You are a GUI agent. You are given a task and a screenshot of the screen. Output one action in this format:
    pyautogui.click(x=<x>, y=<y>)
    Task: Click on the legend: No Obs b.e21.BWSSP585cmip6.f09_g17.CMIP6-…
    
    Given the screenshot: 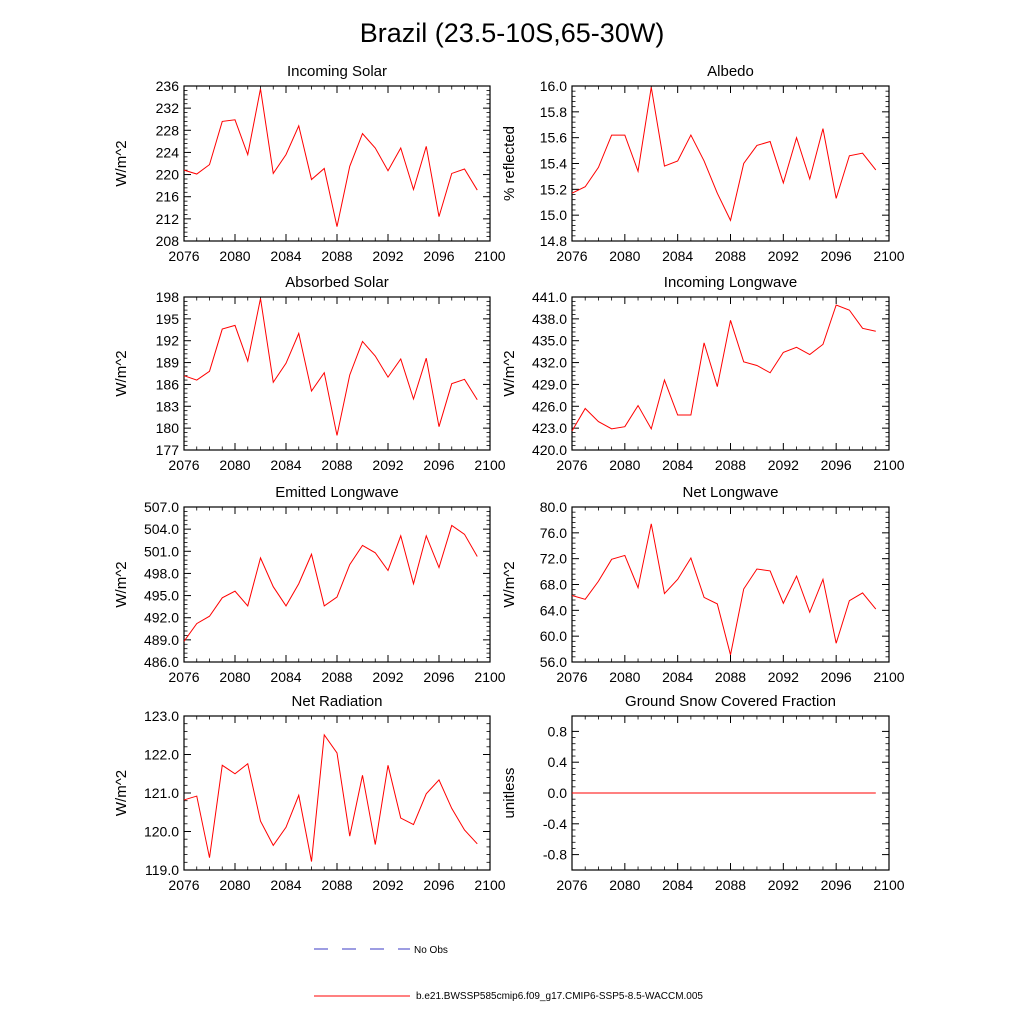 What is the action you would take?
    pyautogui.click(x=508, y=973)
    